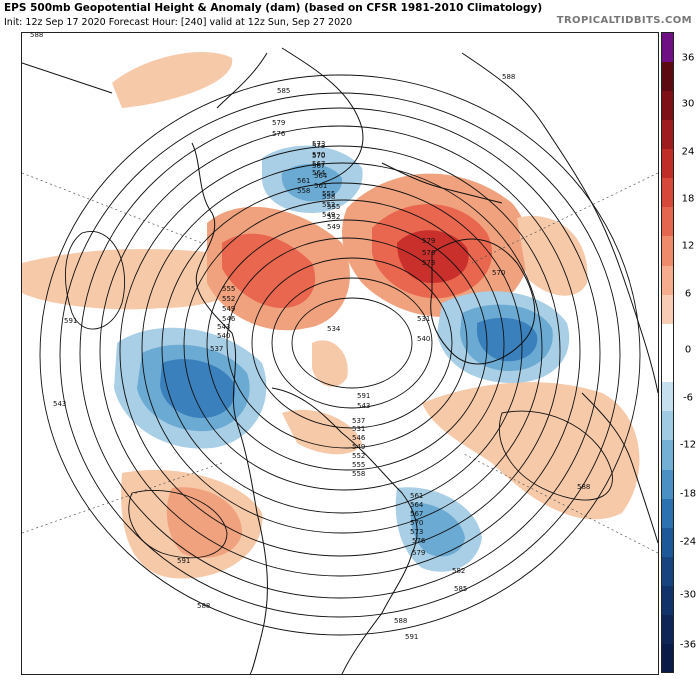 The height and width of the screenshot is (683, 700). I want to click on contour-label: 540, so click(423, 339).